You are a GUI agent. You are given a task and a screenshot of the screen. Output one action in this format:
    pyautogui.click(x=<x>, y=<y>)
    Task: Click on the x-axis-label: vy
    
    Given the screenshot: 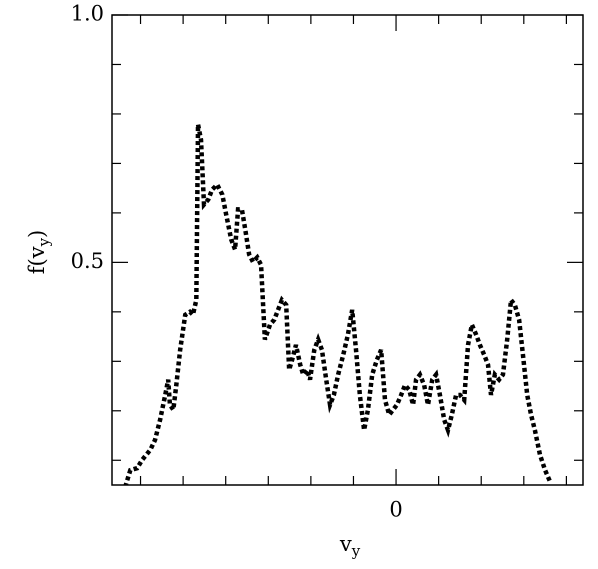 What is the action you would take?
    pyautogui.click(x=350, y=546)
    